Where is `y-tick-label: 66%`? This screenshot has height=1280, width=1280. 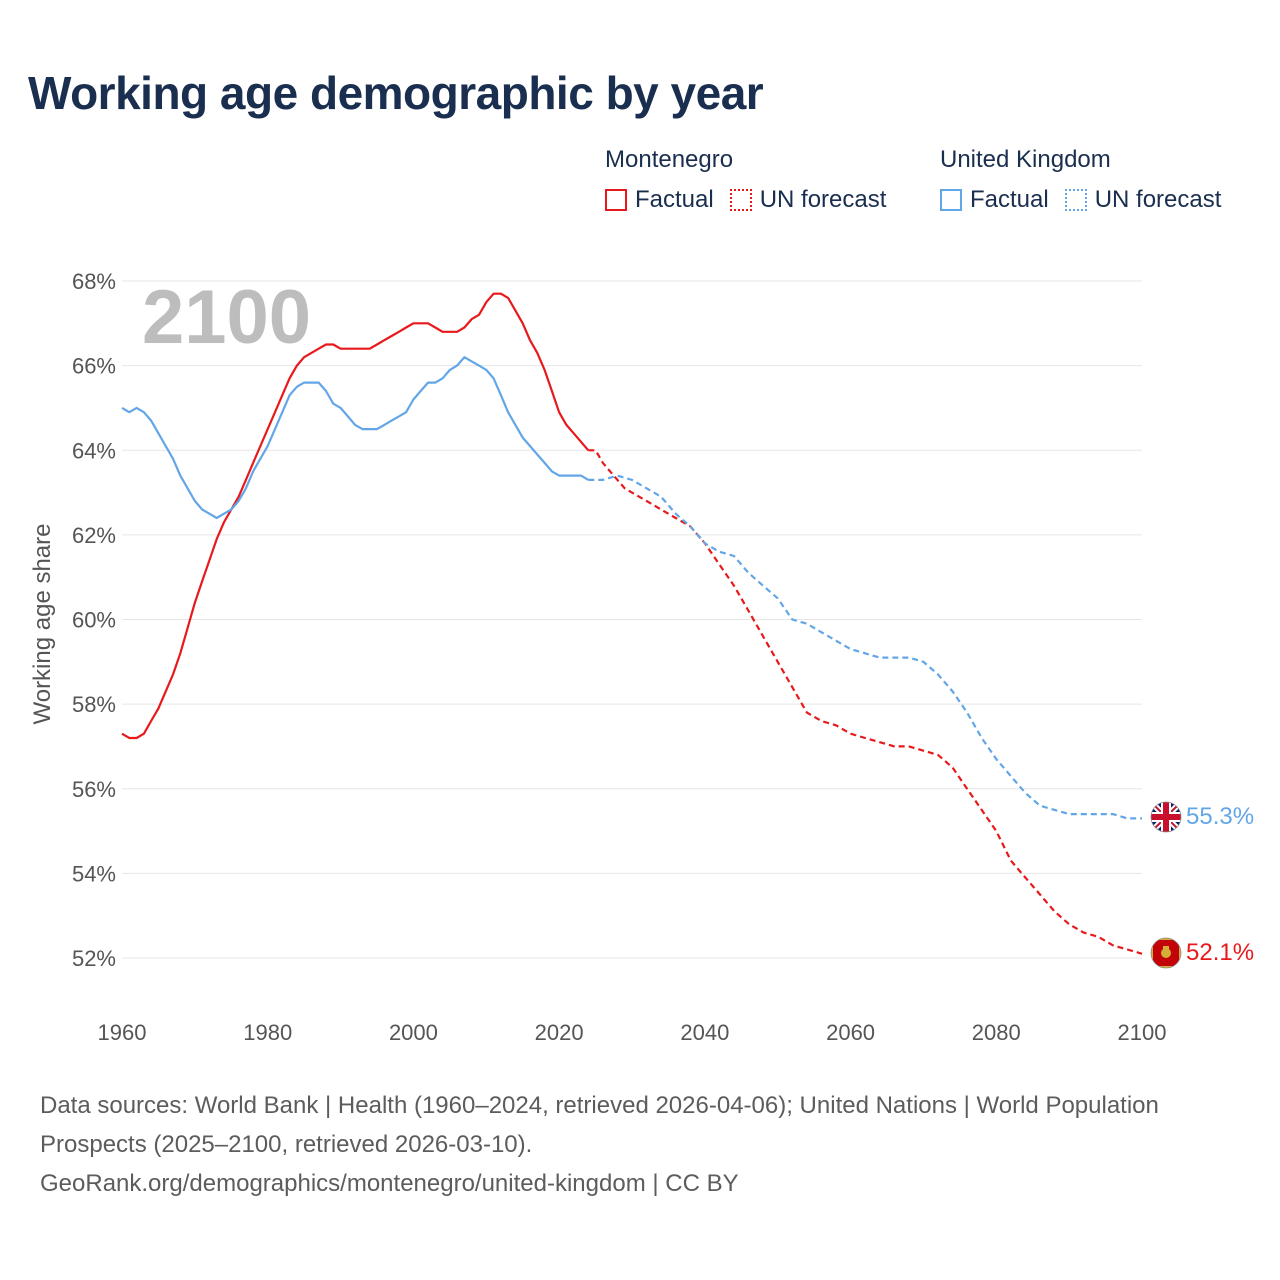
y-tick-label: 66% is located at coordinates (94, 366).